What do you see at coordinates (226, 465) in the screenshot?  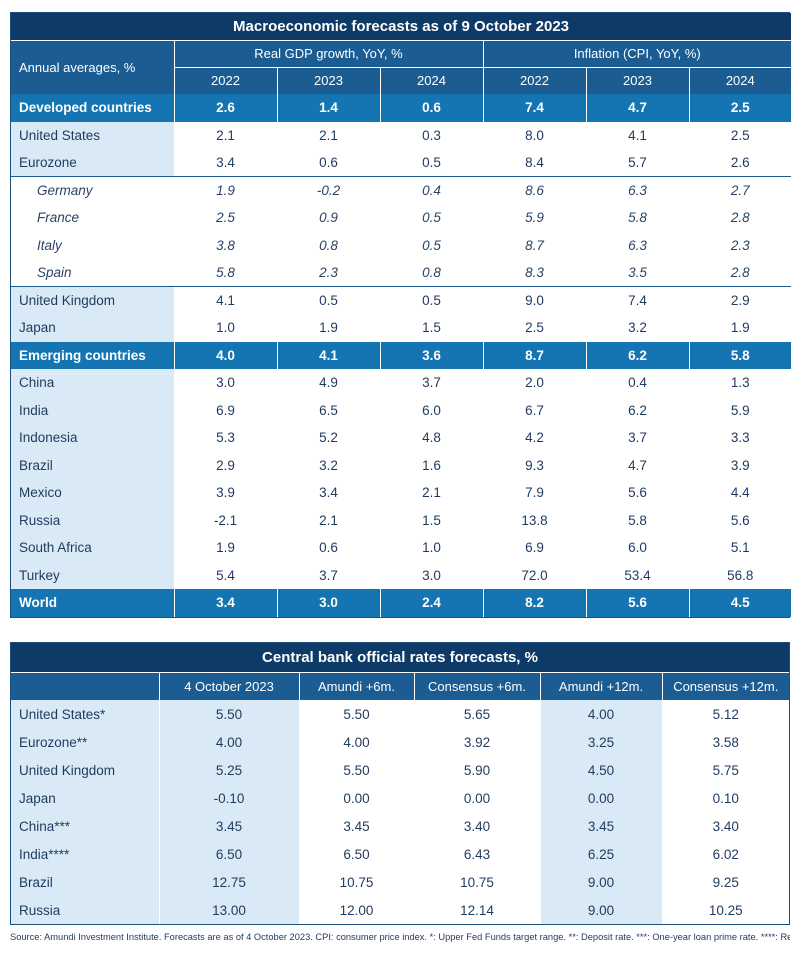 I see `table-cell: 2.9` at bounding box center [226, 465].